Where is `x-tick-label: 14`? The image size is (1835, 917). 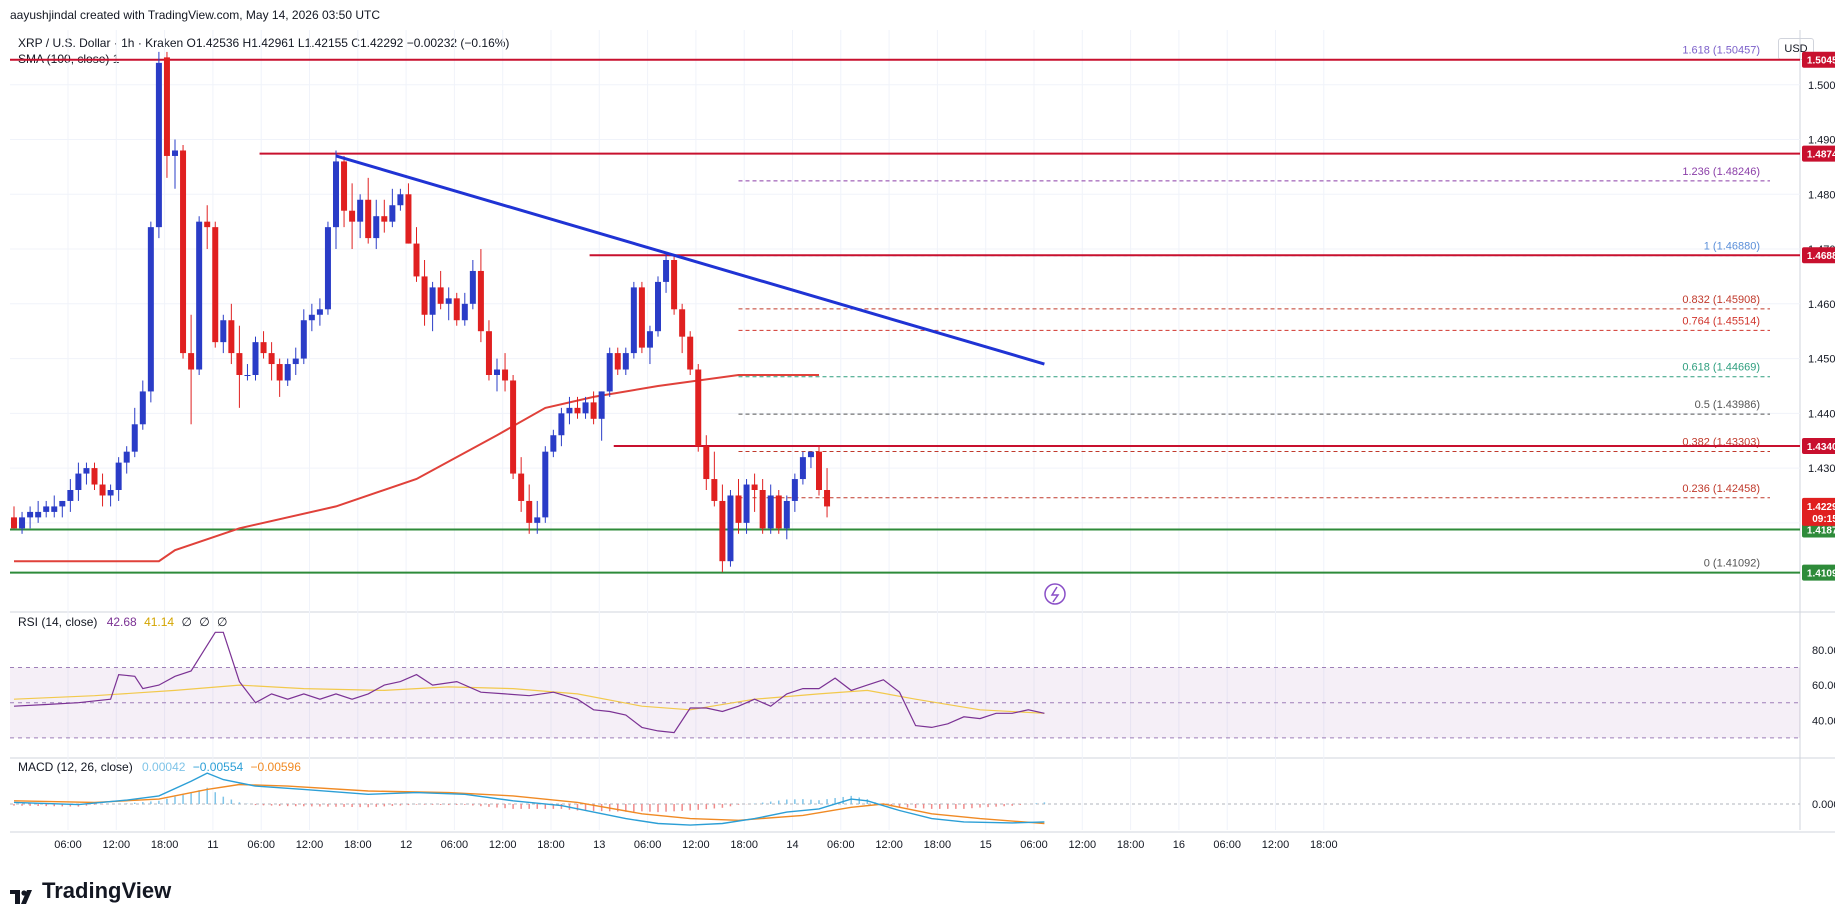
x-tick-label: 14 is located at coordinates (792, 845).